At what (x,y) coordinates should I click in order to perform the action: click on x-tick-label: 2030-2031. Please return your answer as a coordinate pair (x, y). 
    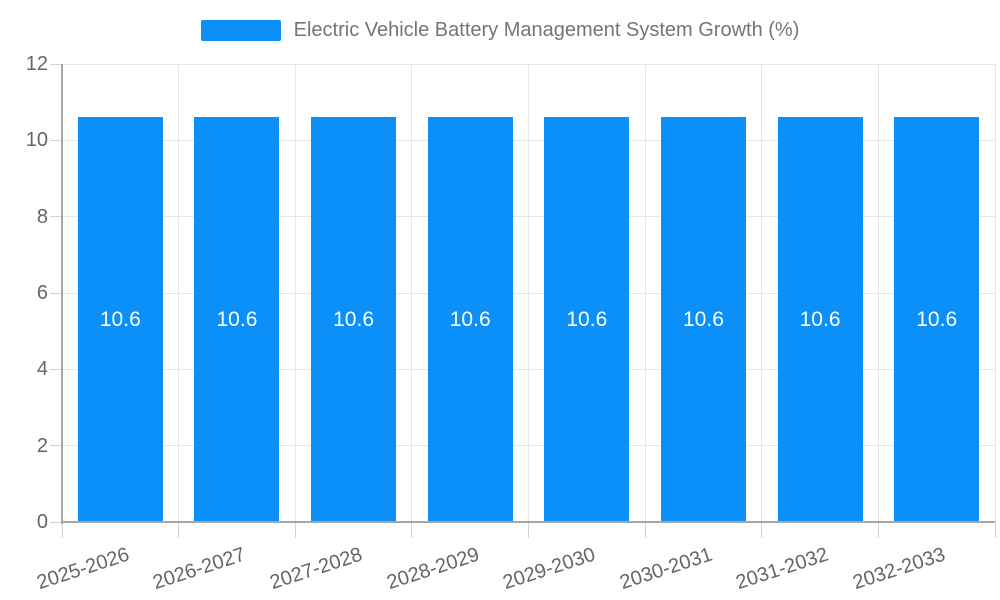
    Looking at the image, I should click on (666, 569).